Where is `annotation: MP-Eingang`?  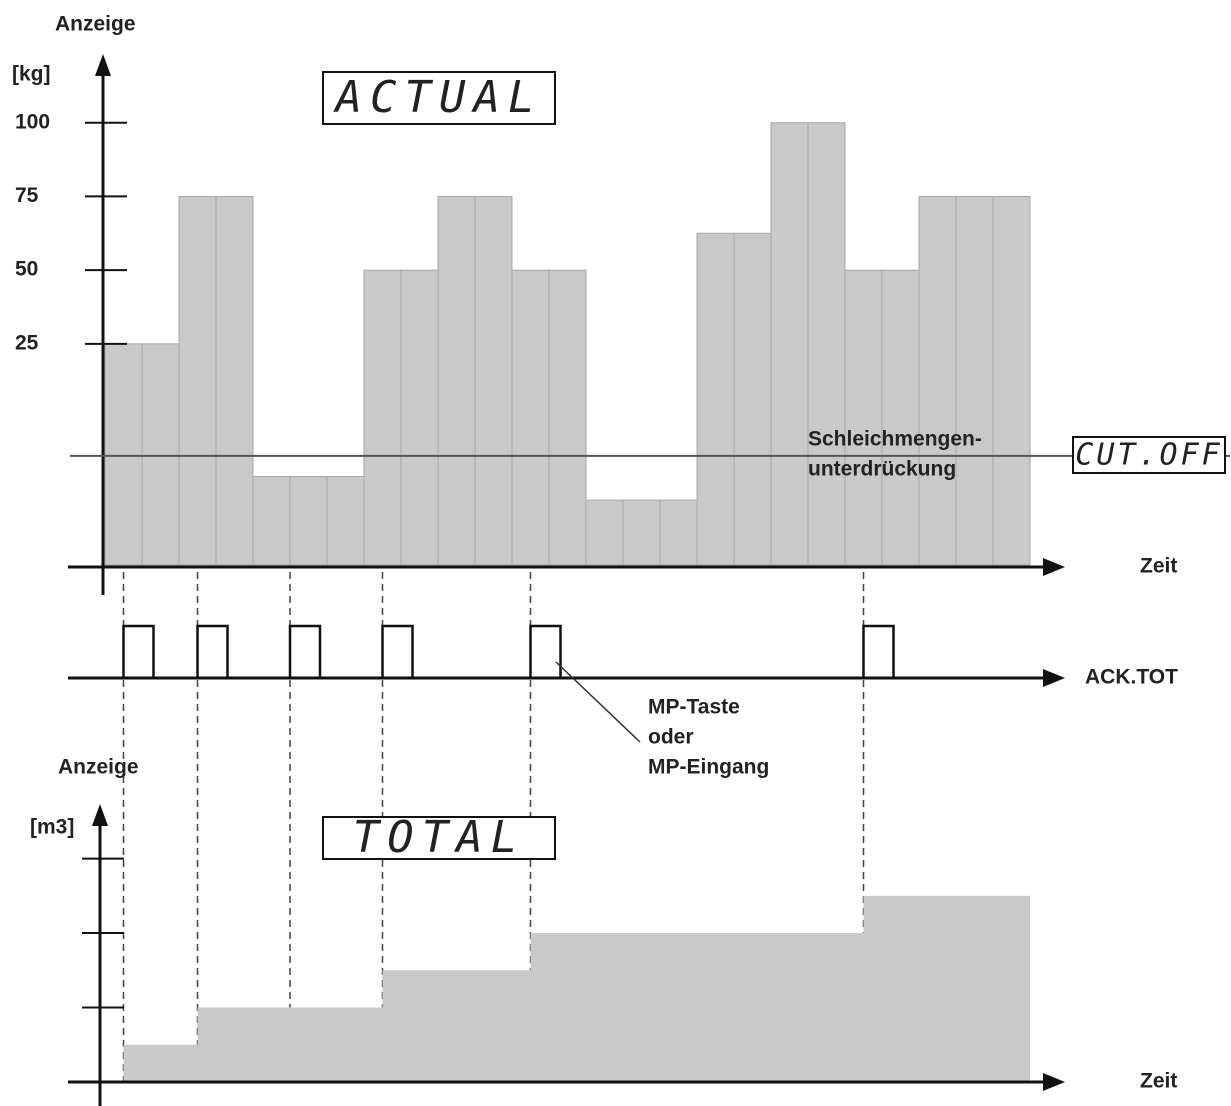
annotation: MP-Eingang is located at coordinates (708, 767).